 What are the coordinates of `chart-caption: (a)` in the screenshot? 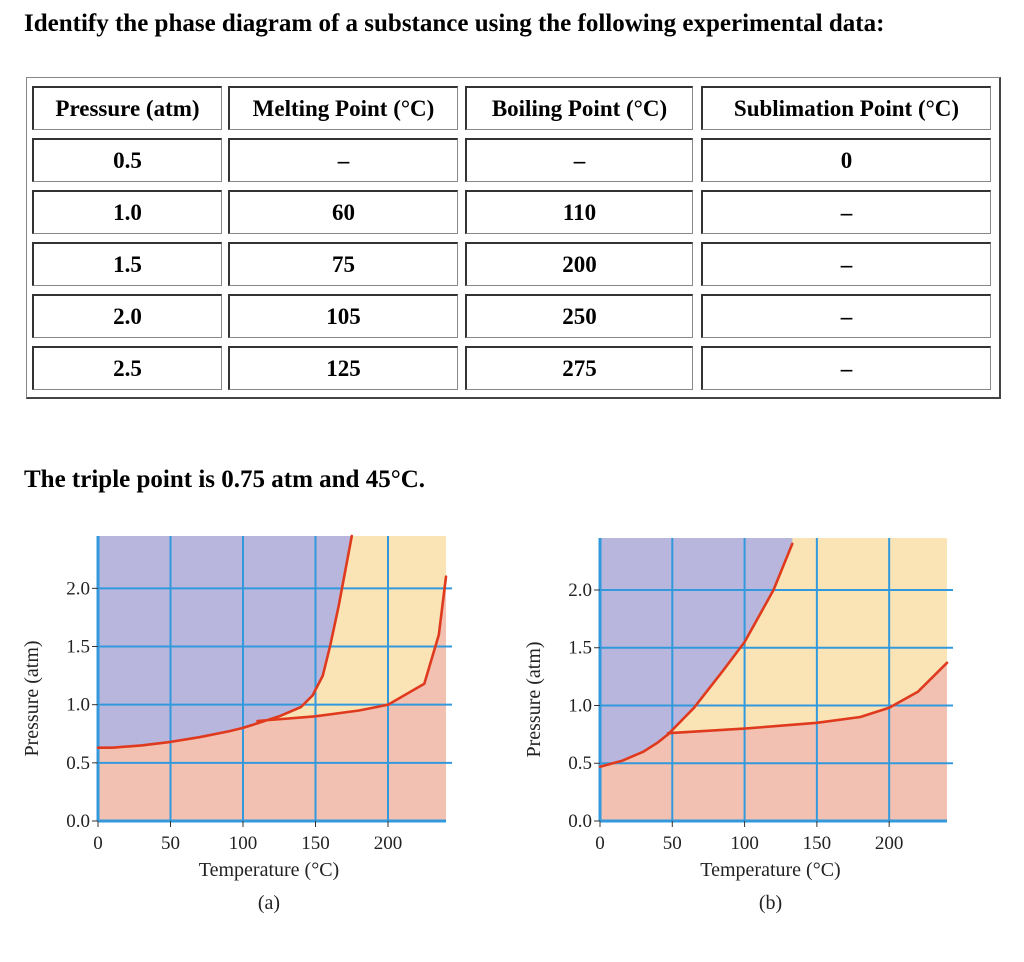 It's located at (269, 903).